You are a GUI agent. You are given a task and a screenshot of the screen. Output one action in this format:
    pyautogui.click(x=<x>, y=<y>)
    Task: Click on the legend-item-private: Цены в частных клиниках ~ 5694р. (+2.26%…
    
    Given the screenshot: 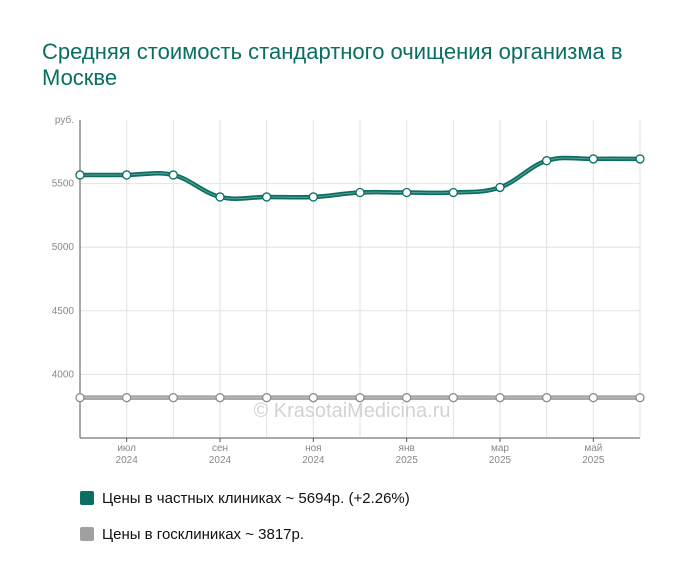 What is the action you would take?
    pyautogui.click(x=245, y=498)
    